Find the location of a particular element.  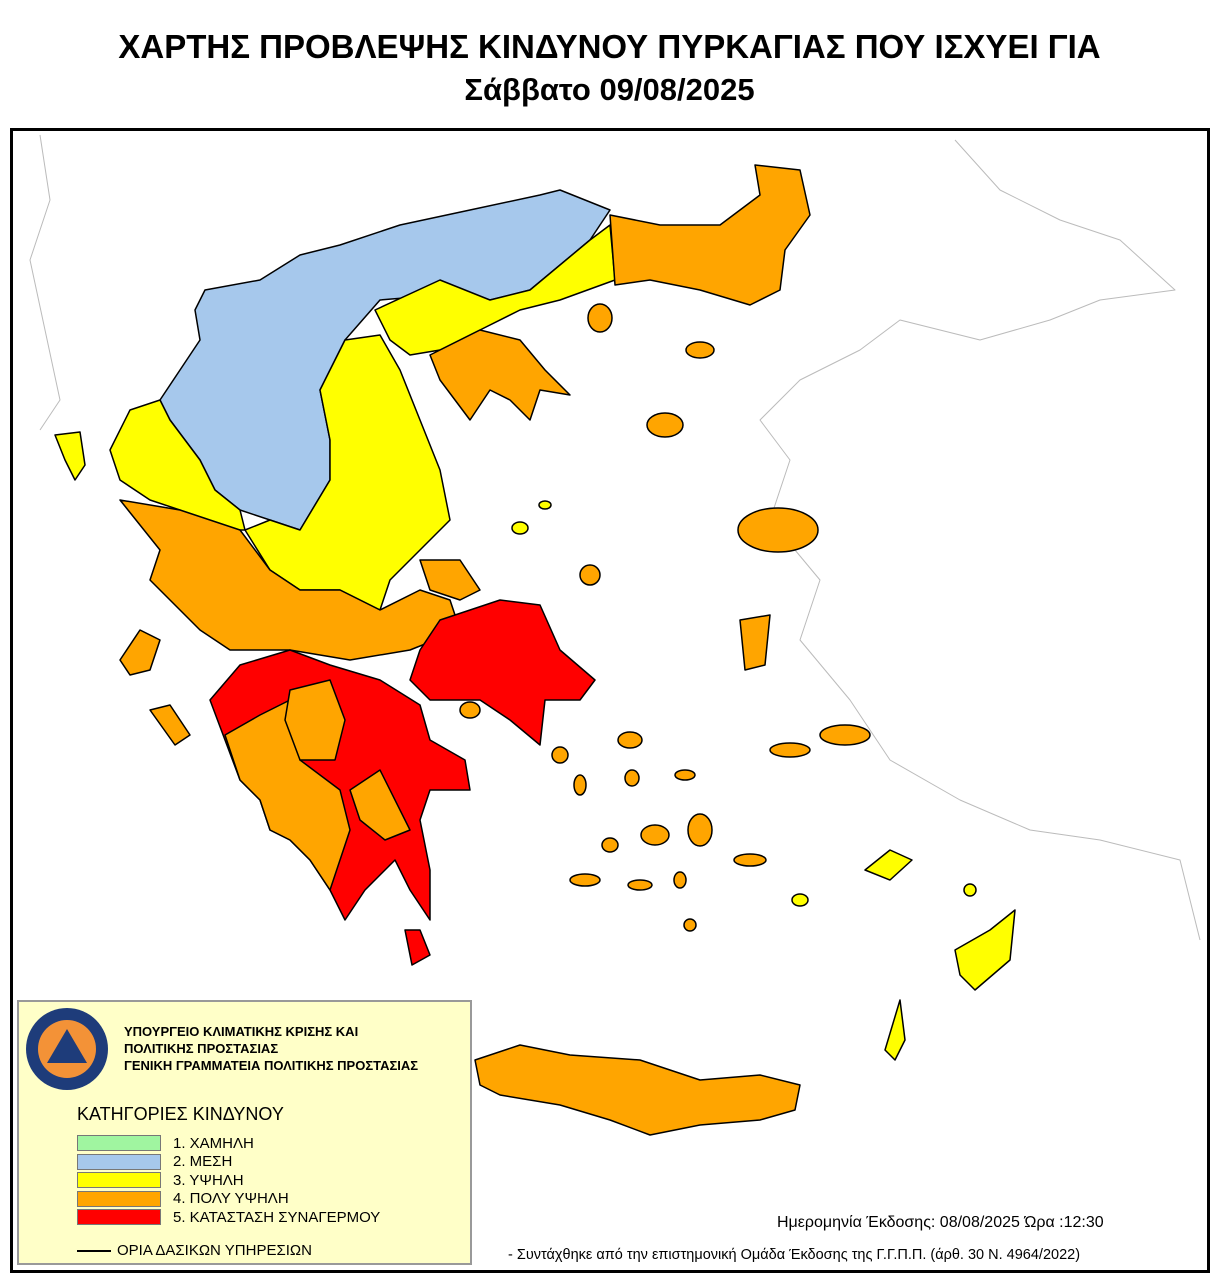

org-line-3: ΓΕΝΙΚΗ ΓΡΑΜΜΑΤΕΙΑ ΠΟΛΙΤΙΚΗΣ ΠΡΟΣΤΑΣΙΑΣ is located at coordinates (271, 1065).